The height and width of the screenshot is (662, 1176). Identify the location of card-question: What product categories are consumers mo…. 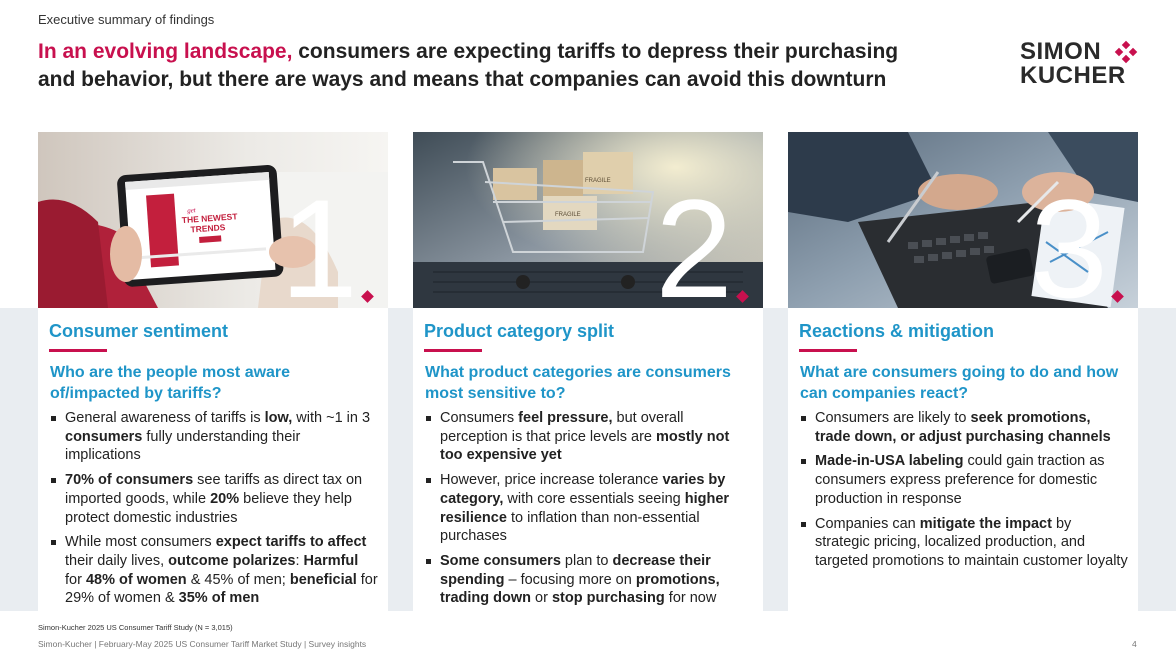
(578, 383).